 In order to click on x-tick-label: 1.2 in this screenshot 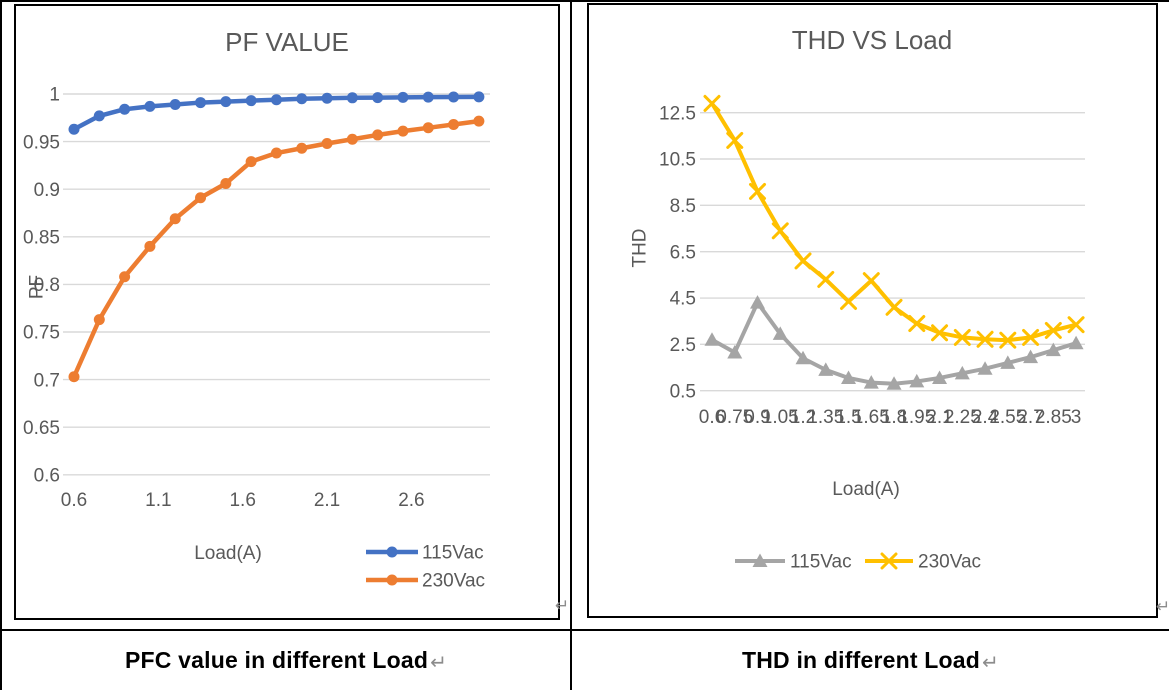, I will do `click(803, 417)`.